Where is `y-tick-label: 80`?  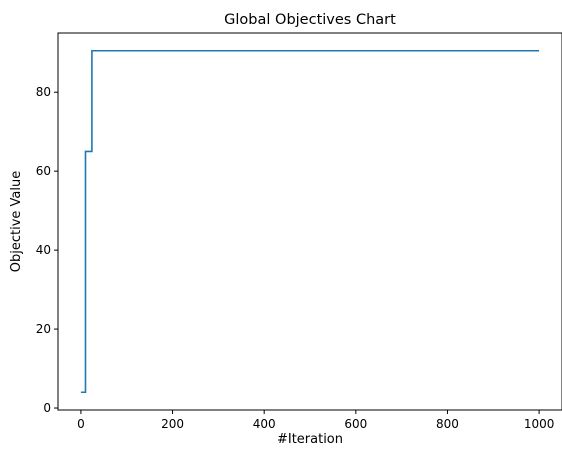 y-tick-label: 80 is located at coordinates (43, 92).